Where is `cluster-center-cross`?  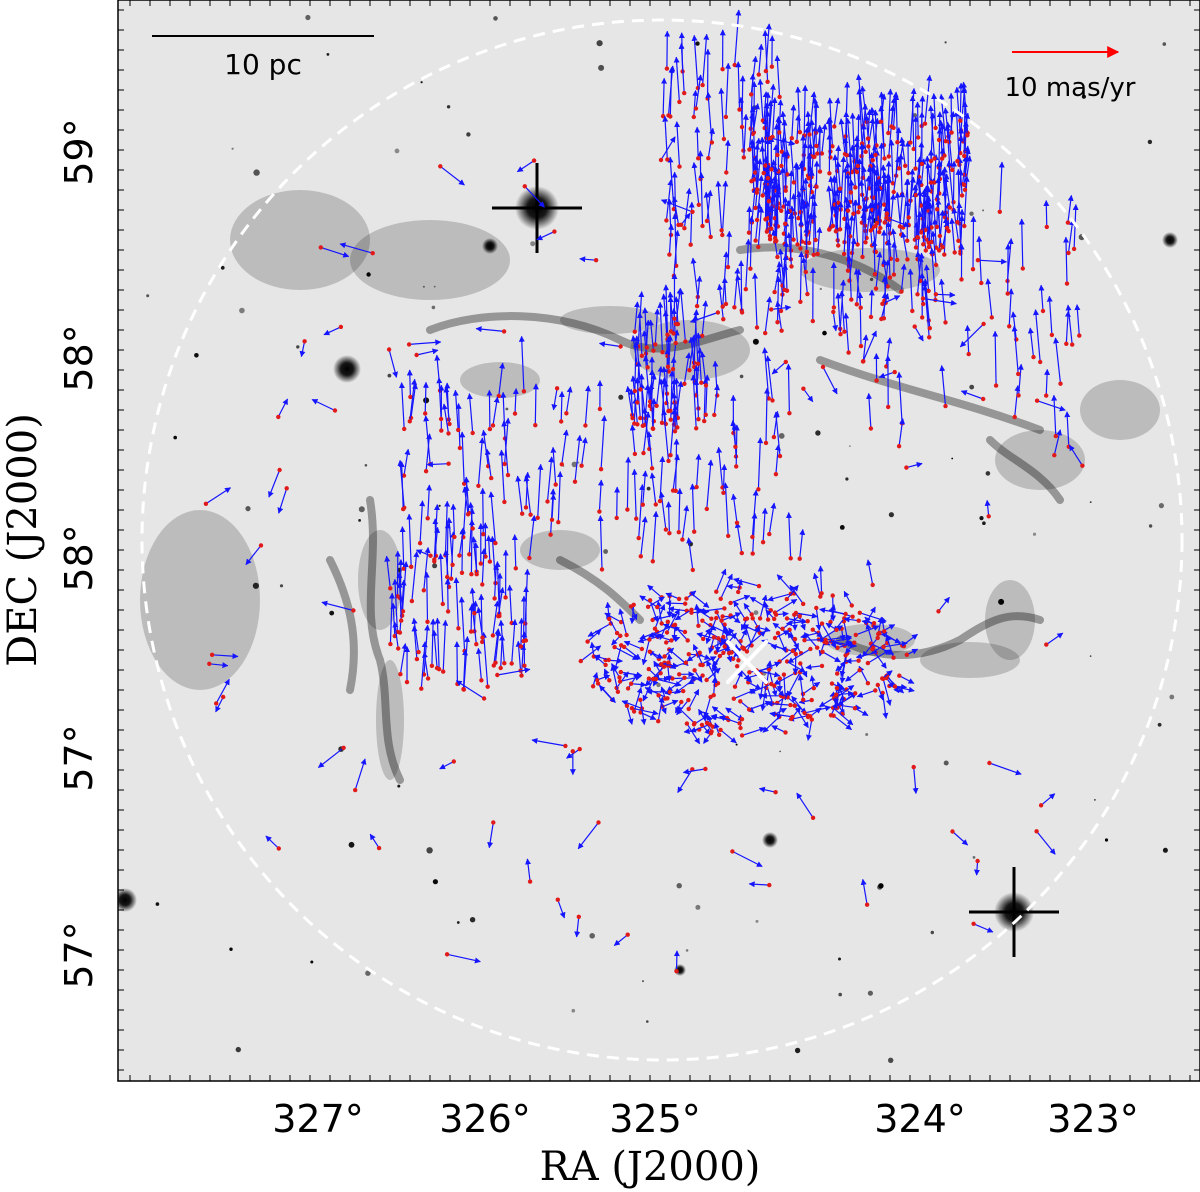 cluster-center-cross is located at coordinates (747, 662).